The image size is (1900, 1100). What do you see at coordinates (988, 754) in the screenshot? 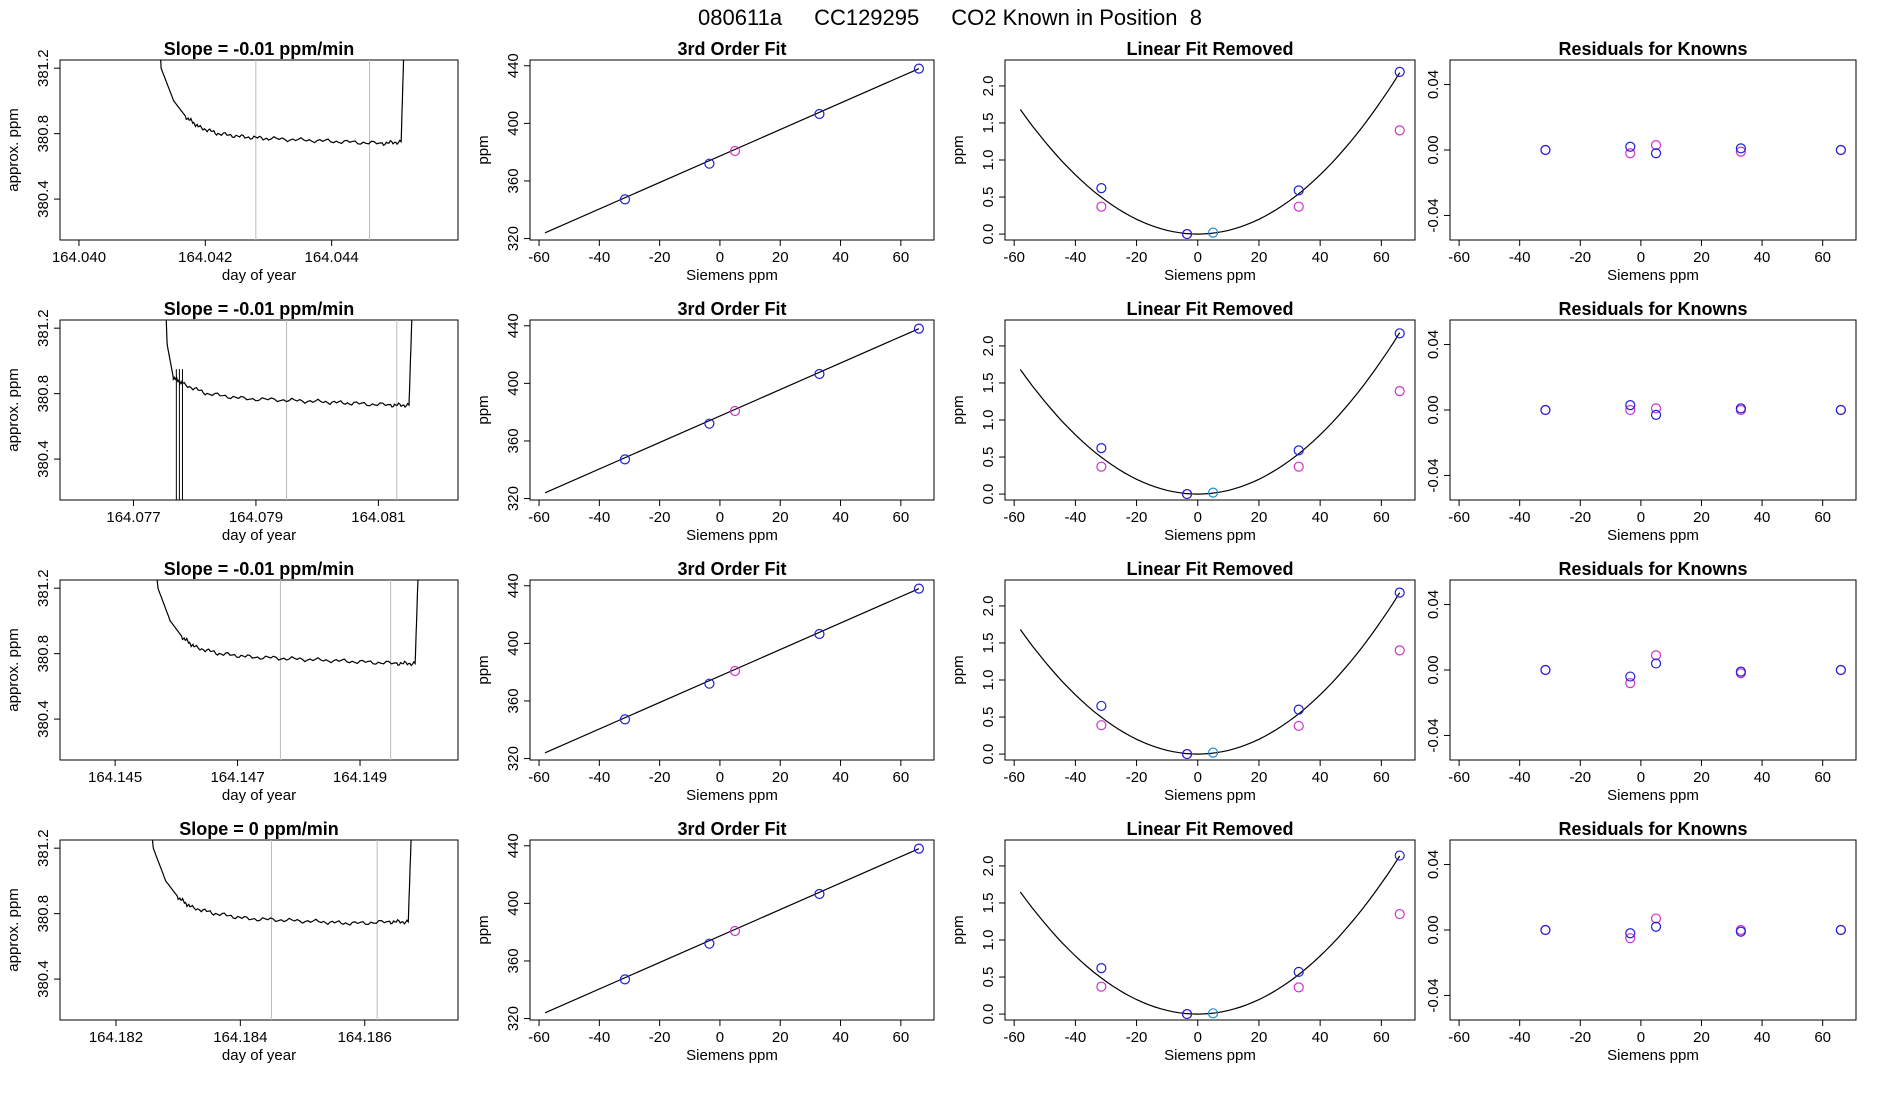
I see `y-tick-label: 0.0` at bounding box center [988, 754].